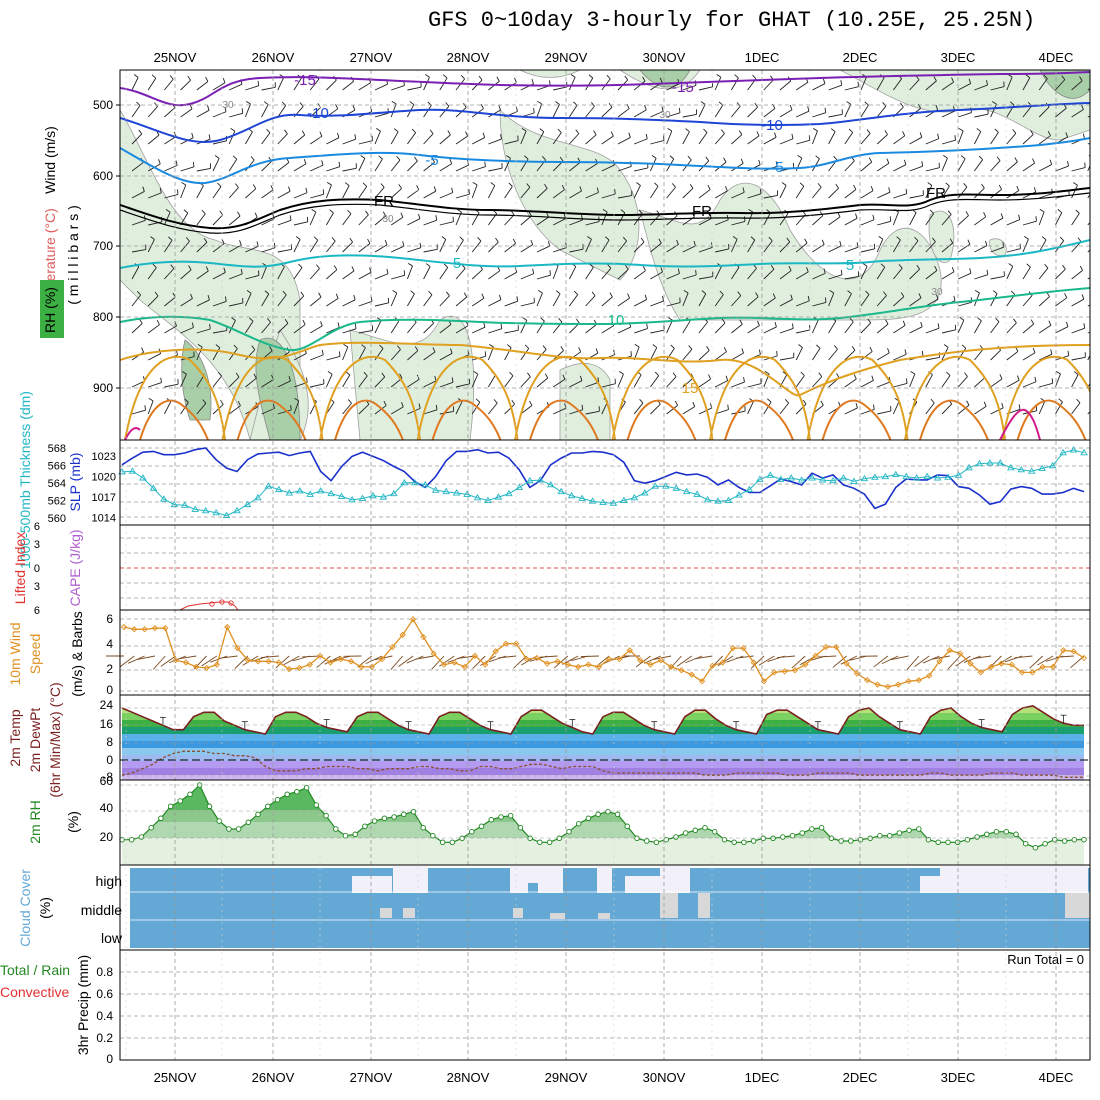 This screenshot has height=1100, width=1100. What do you see at coordinates (772, 125) in the screenshot?
I see `contour-label: -10` at bounding box center [772, 125].